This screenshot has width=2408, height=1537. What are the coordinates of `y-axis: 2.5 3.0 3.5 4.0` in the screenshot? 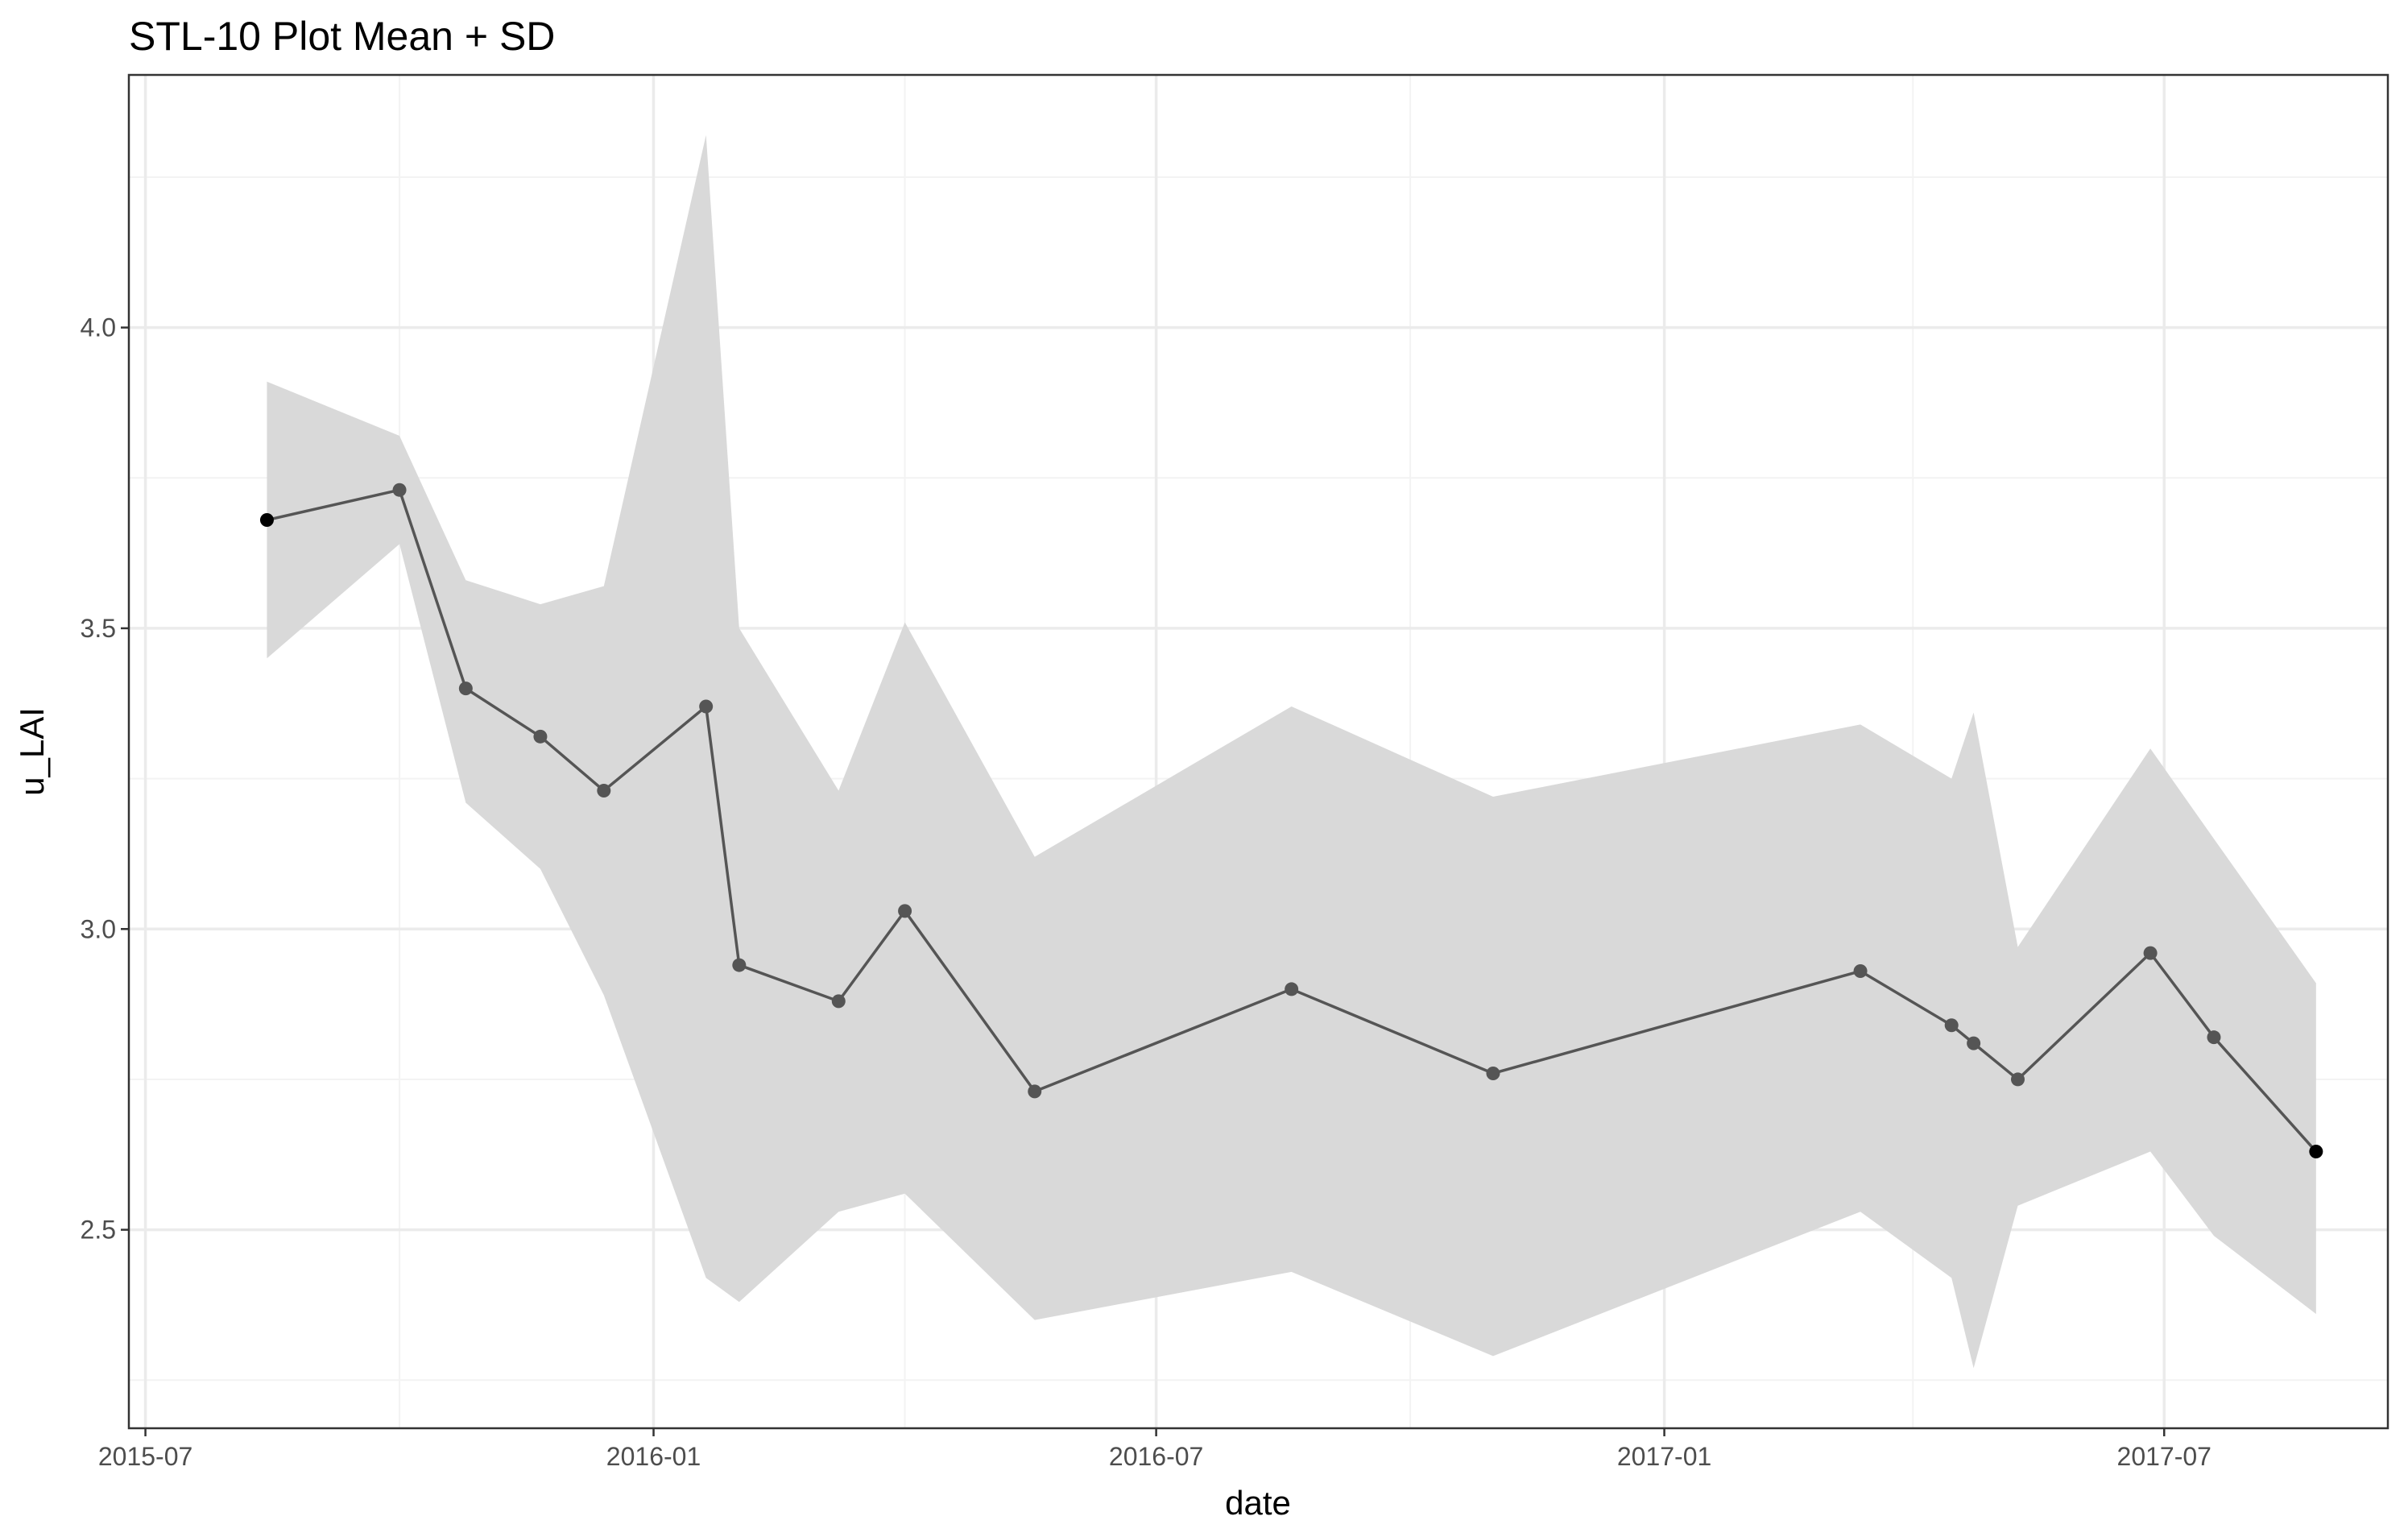 It's located at (105, 779).